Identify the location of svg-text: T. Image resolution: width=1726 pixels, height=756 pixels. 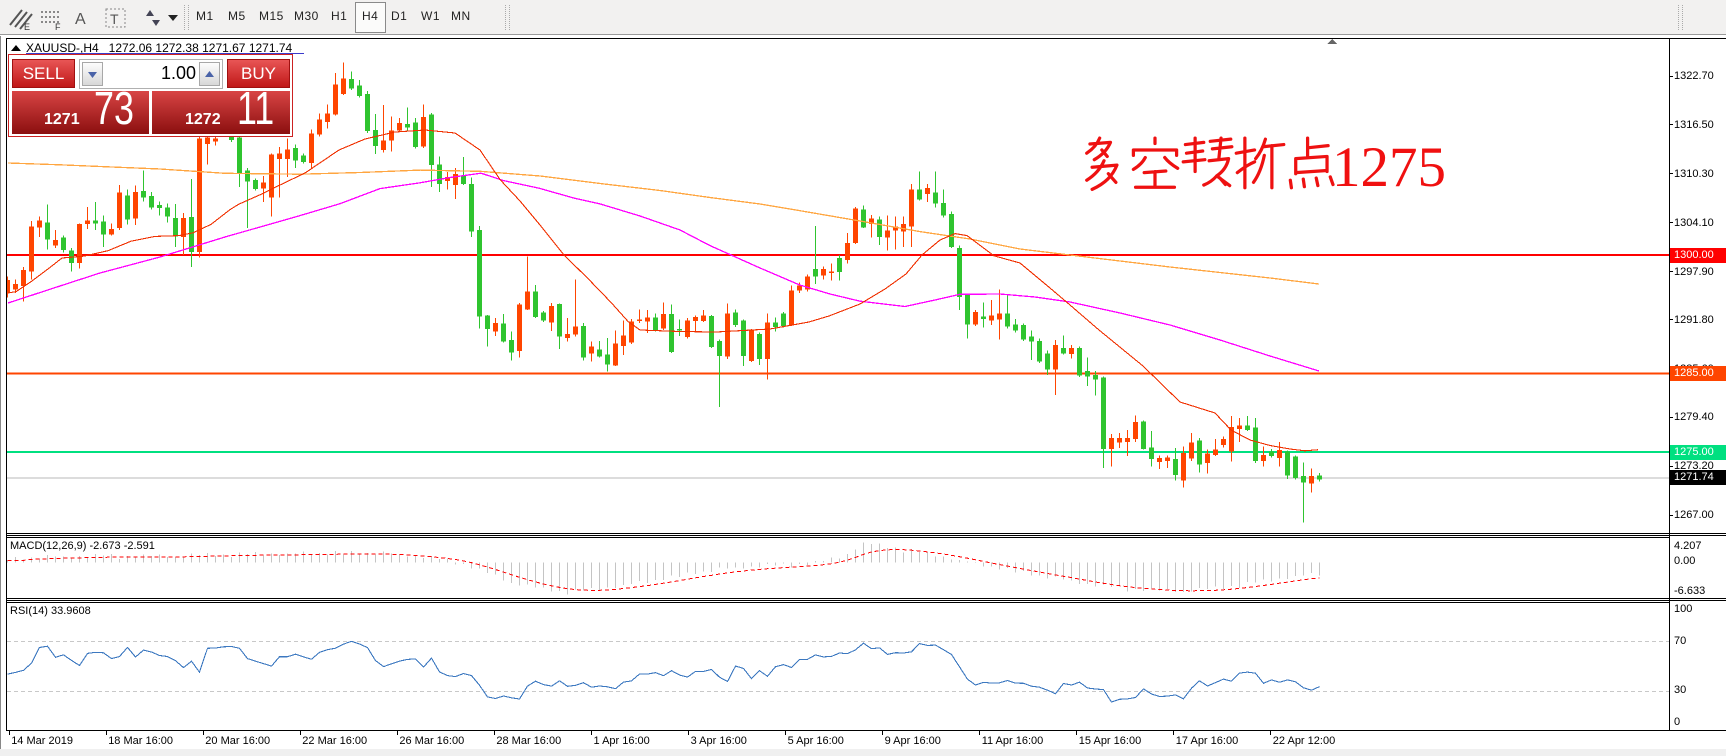
(114, 19).